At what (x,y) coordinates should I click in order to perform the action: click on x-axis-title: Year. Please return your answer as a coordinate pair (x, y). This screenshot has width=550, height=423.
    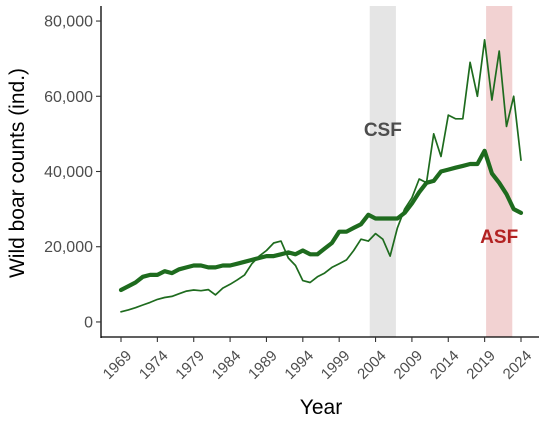
    Looking at the image, I should click on (321, 407).